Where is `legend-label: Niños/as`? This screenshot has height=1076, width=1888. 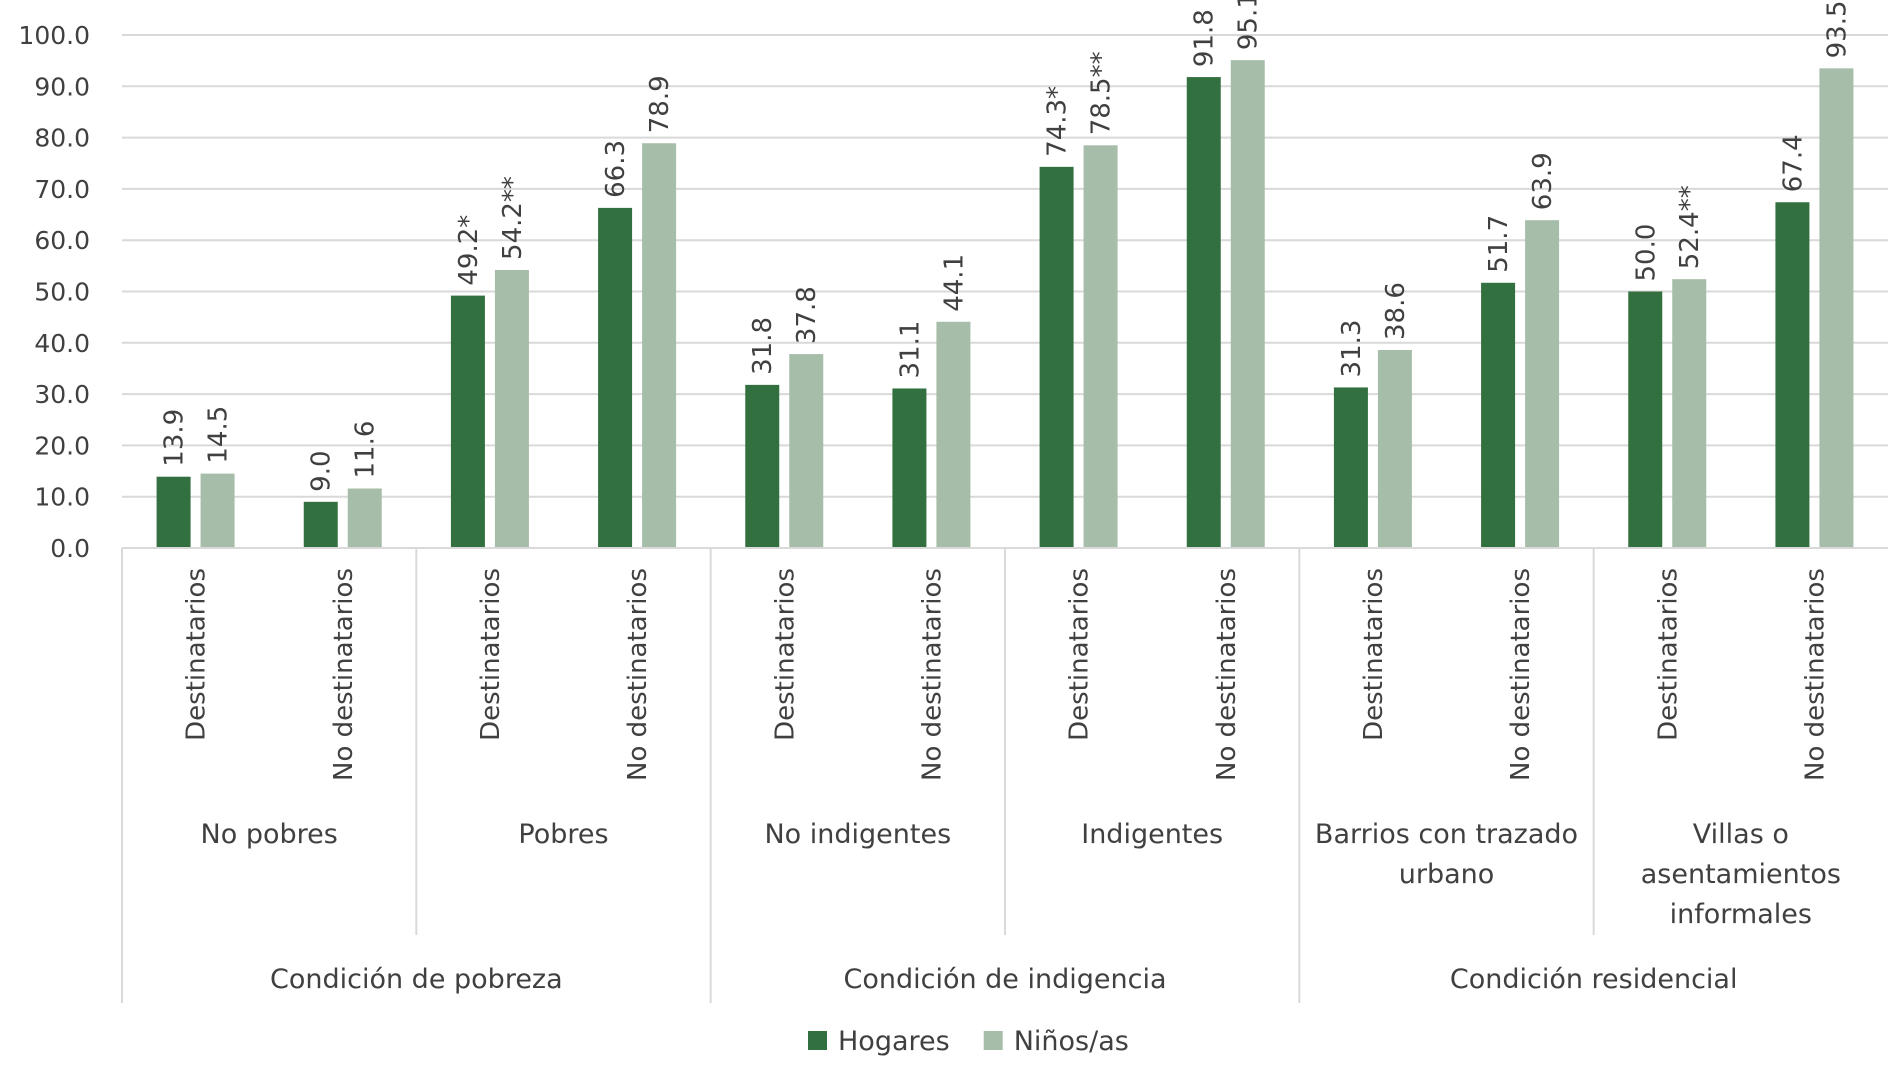
legend-label: Niños/as is located at coordinates (1071, 1041).